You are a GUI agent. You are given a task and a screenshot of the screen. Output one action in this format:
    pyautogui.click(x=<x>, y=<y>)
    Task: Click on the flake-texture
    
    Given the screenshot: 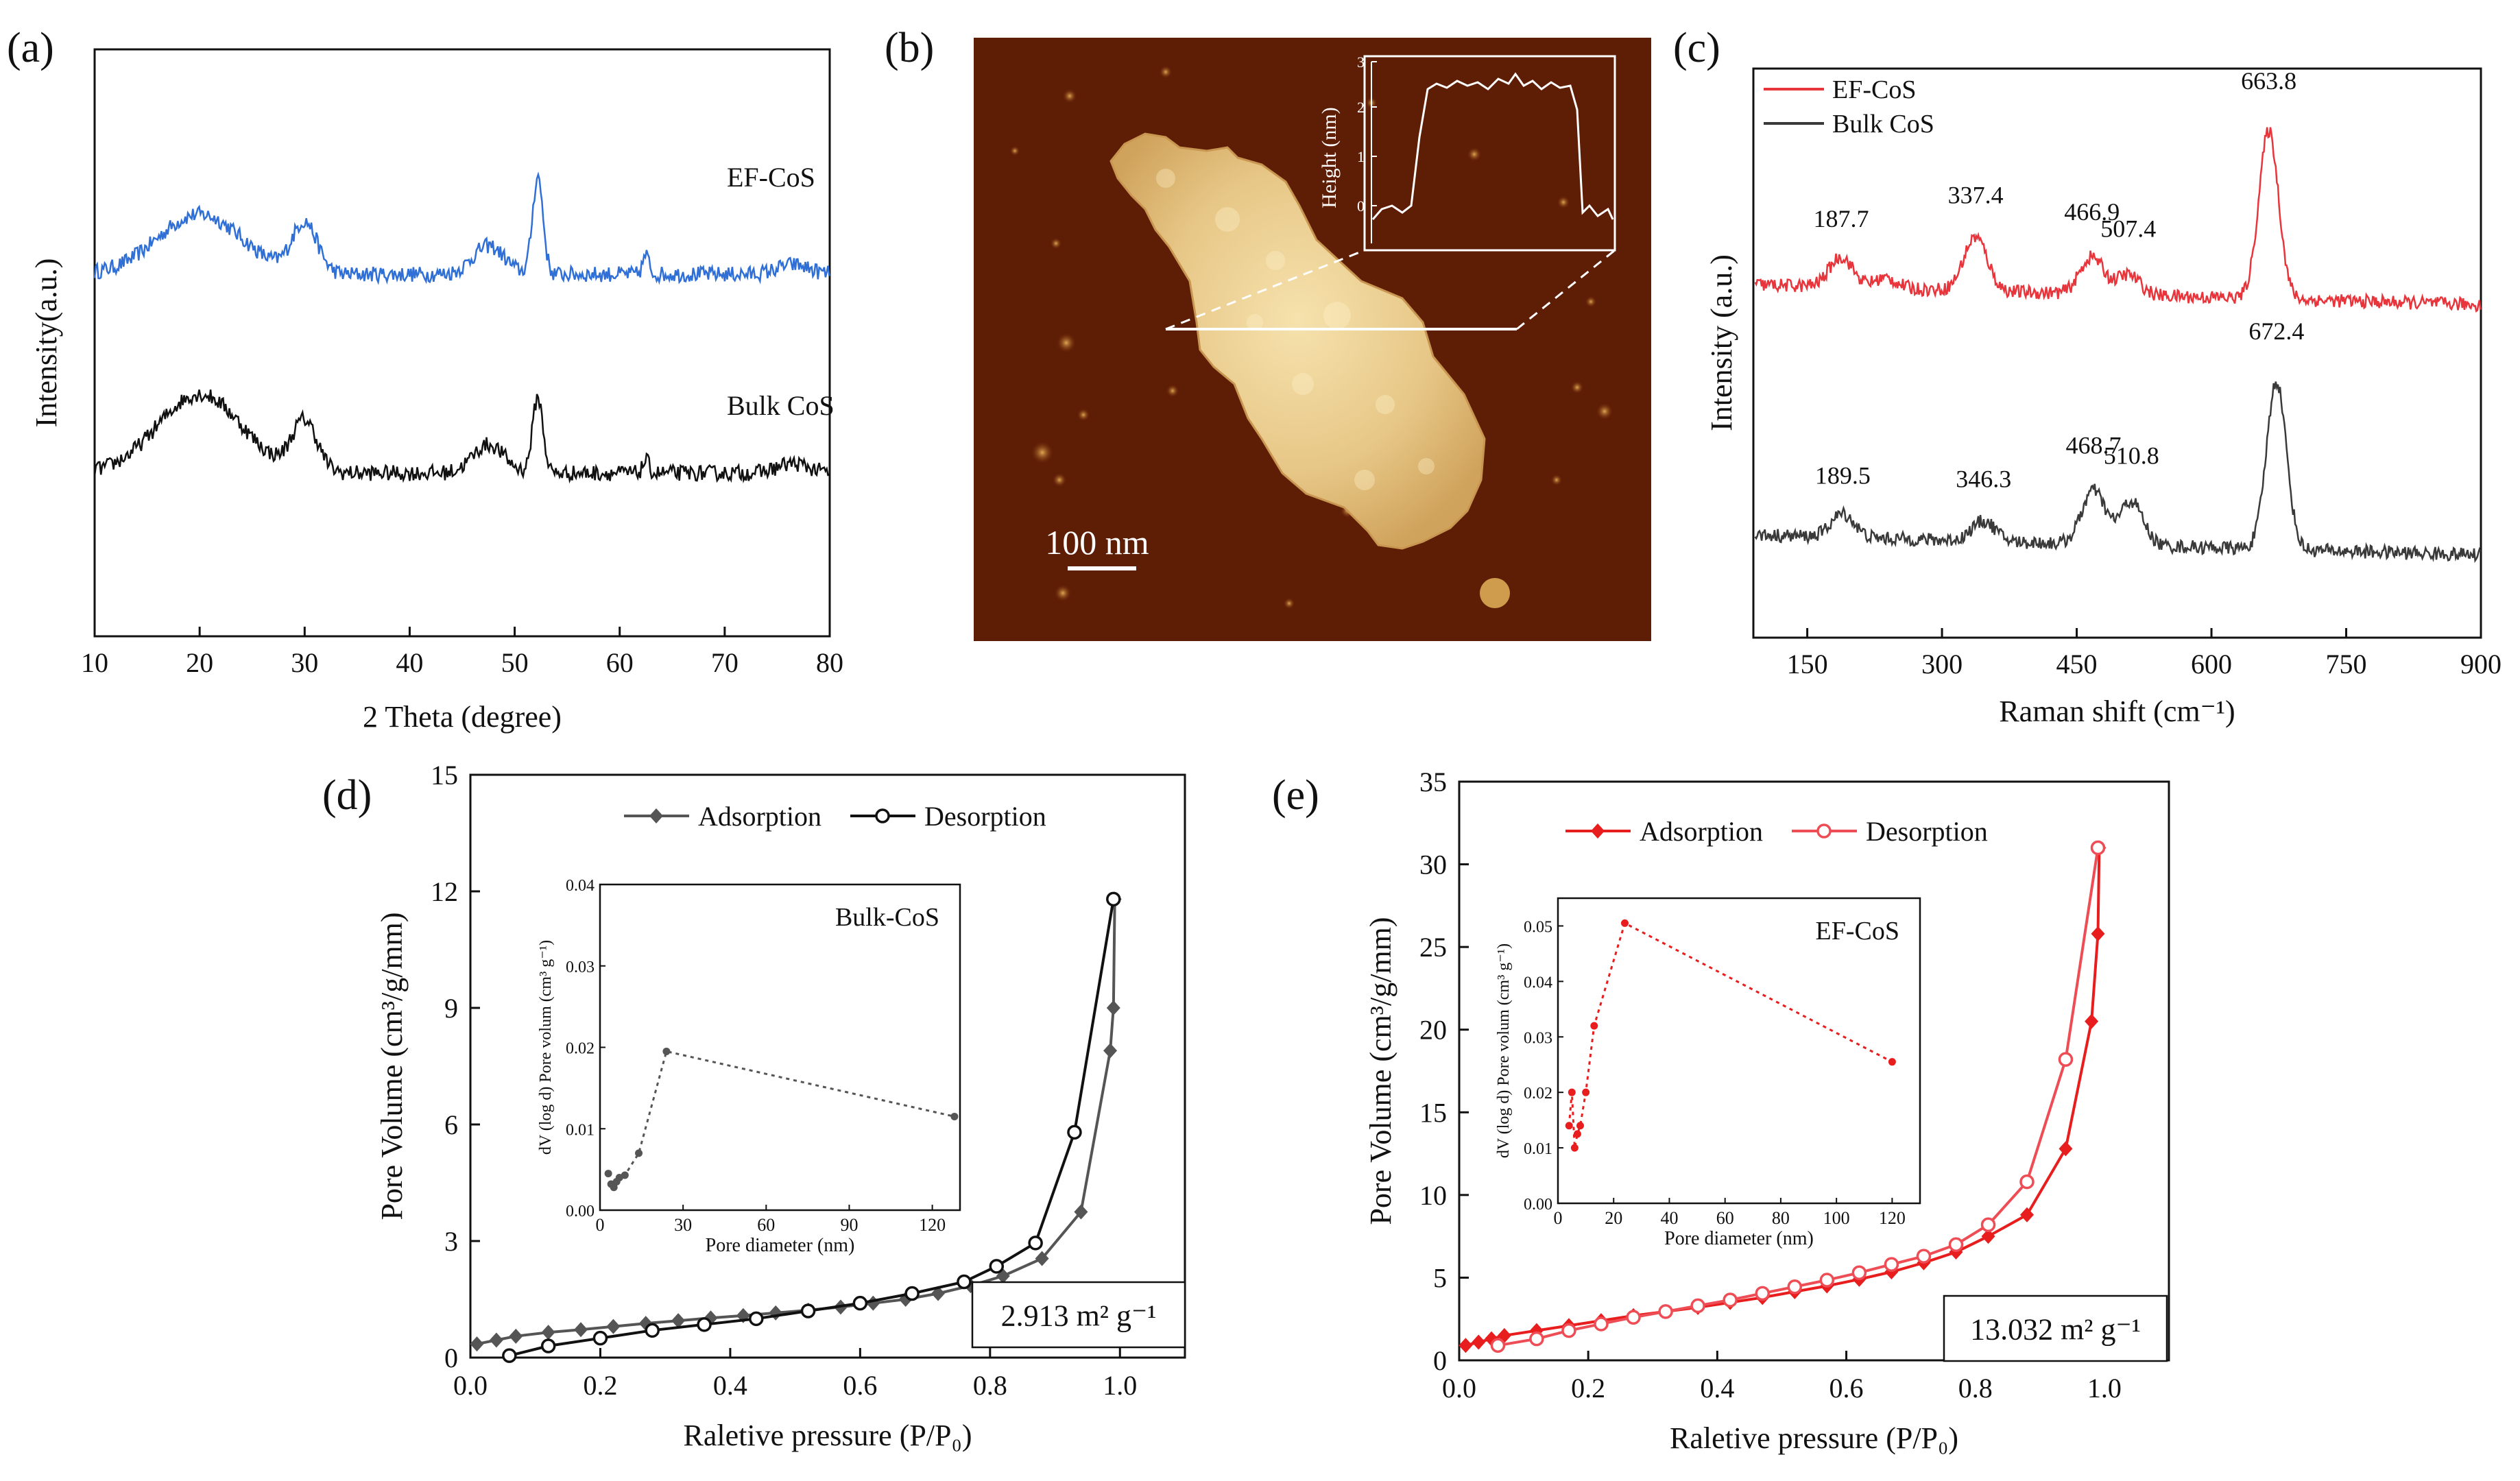 What is the action you would take?
    pyautogui.click(x=1295, y=329)
    